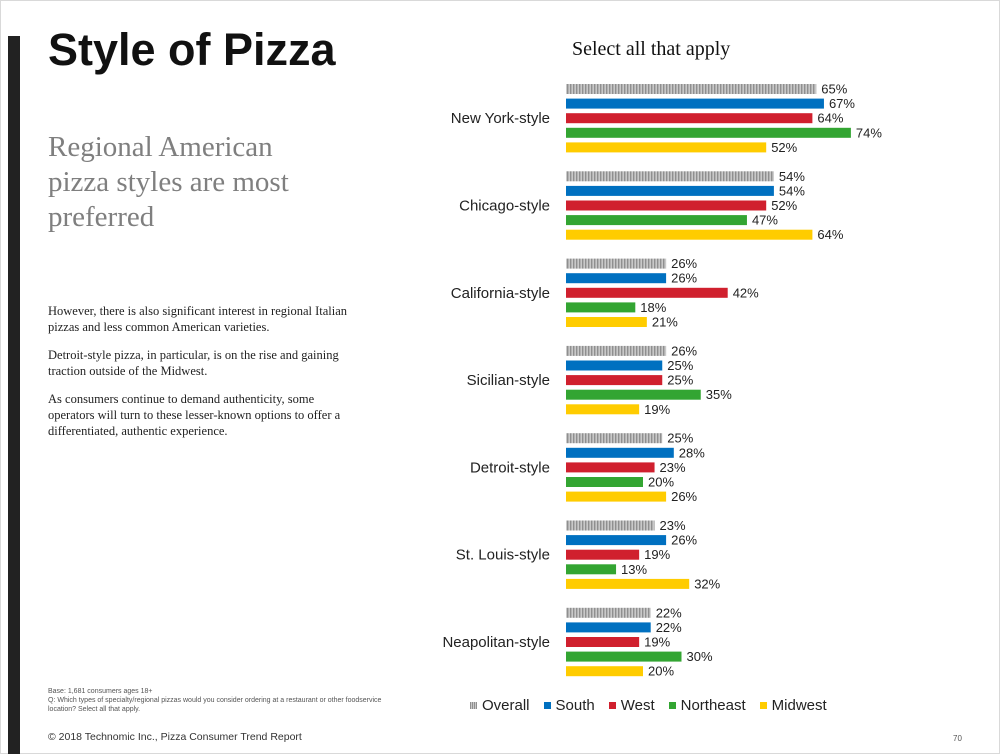 This screenshot has width=1000, height=754. Describe the element at coordinates (506, 705) in the screenshot. I see `legend-label: Overall` at that location.